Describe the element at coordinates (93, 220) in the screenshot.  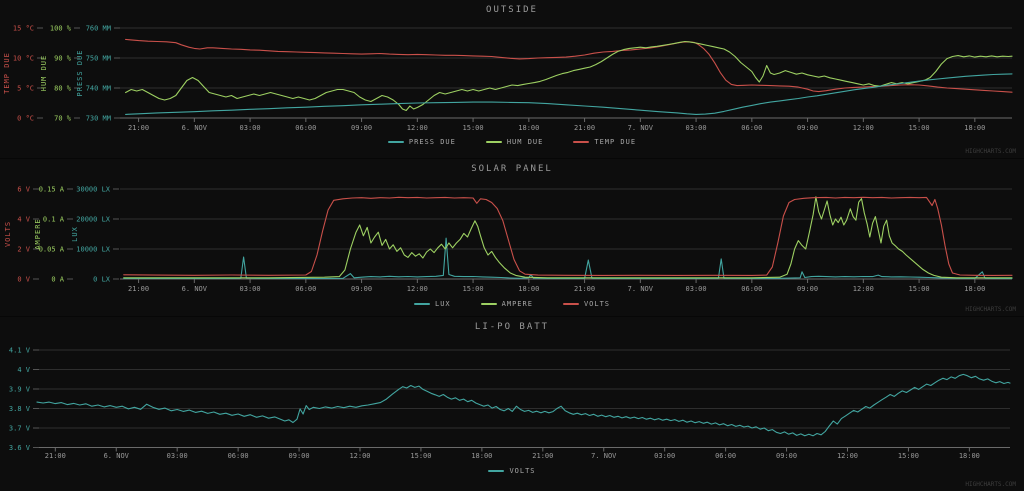
I see `y-tick-label: 20000 LX` at that location.